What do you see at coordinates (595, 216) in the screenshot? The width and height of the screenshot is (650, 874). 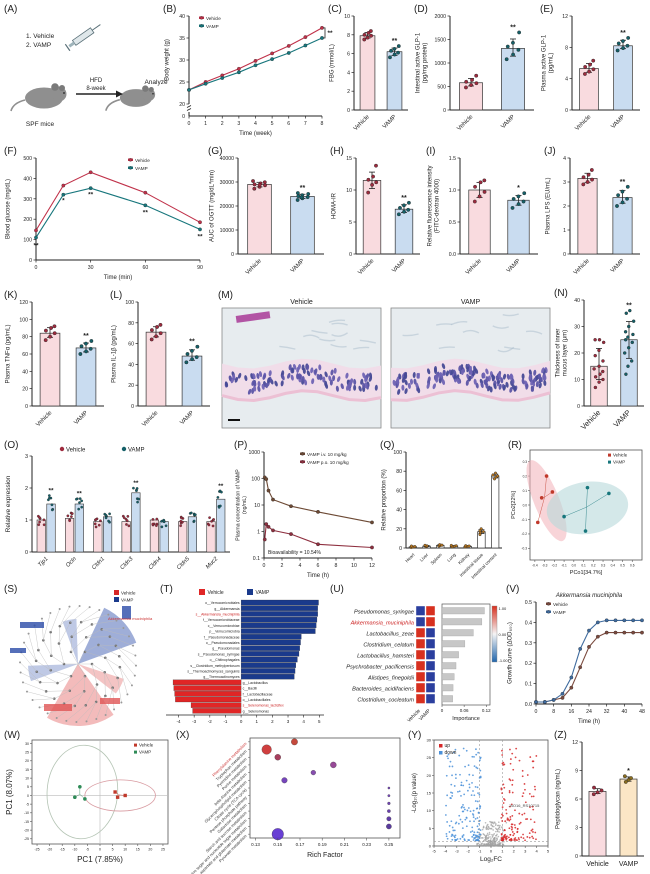 I see `panel-j-lps: (J) 0 1 2 3 4 Plasma LPS (EU/mL) Vehicle ** VAMP` at bounding box center [595, 216].